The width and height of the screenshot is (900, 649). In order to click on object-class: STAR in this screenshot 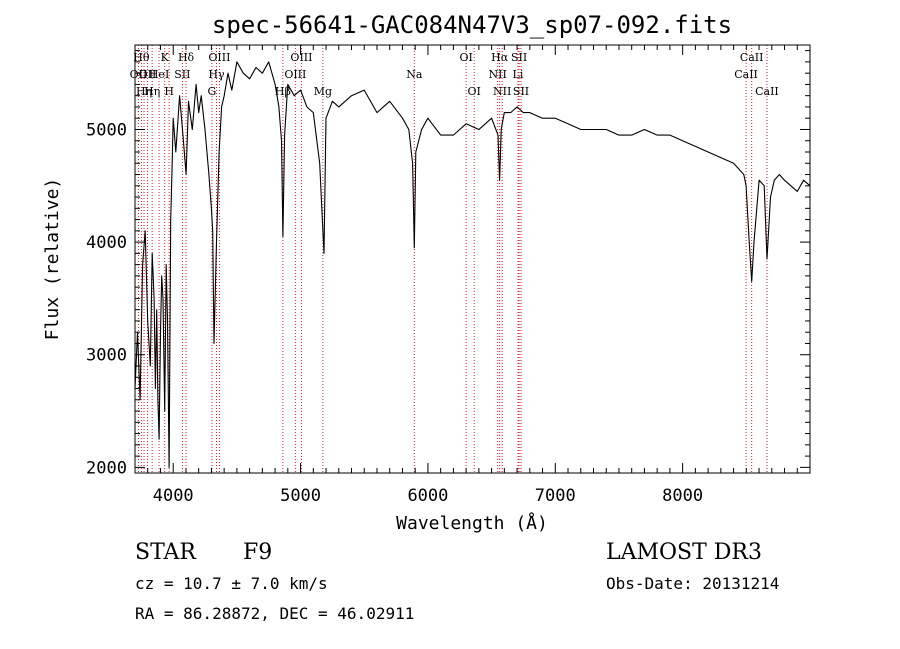, I will do `click(165, 552)`.